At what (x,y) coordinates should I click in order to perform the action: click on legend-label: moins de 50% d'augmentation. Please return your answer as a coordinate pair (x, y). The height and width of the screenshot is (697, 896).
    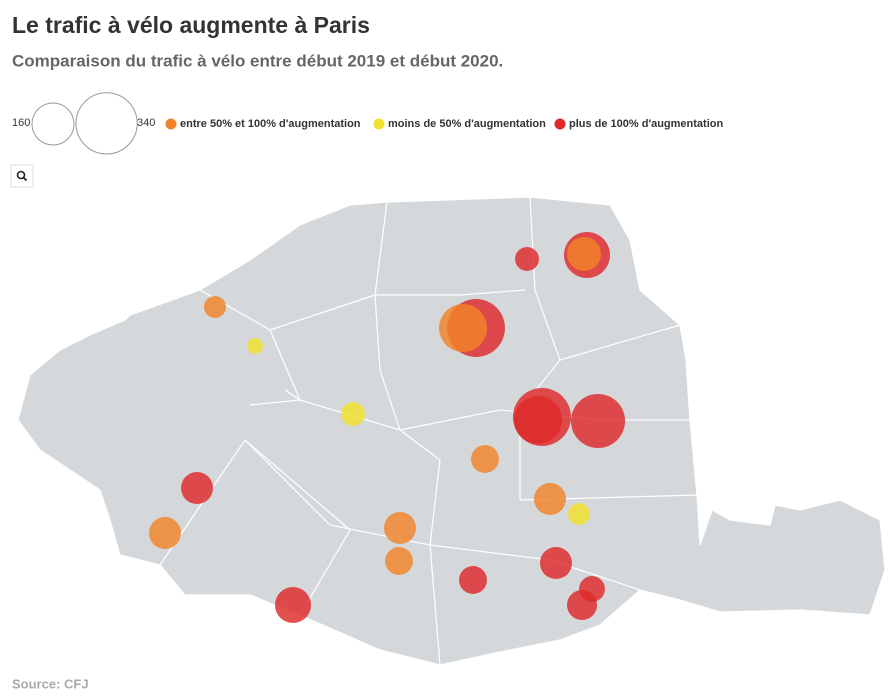
    Looking at the image, I should click on (467, 124).